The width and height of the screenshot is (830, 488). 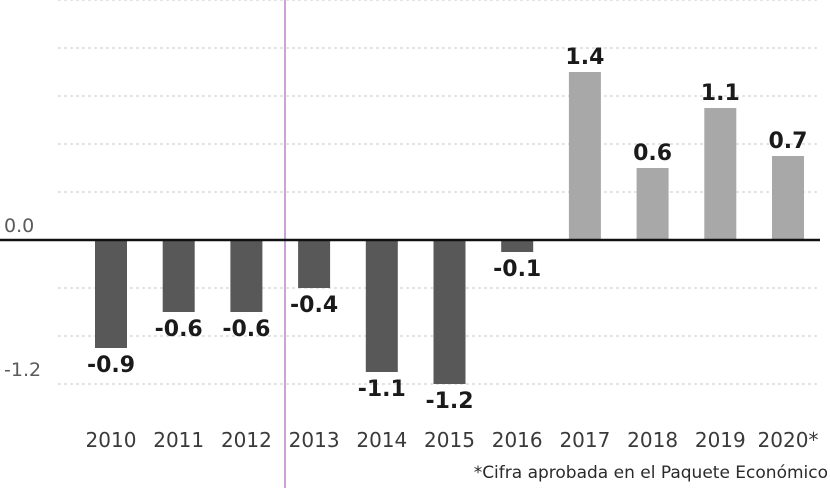 I want to click on footnote: *Cifra aprobada en el Paquete Económico, so click(x=651, y=473).